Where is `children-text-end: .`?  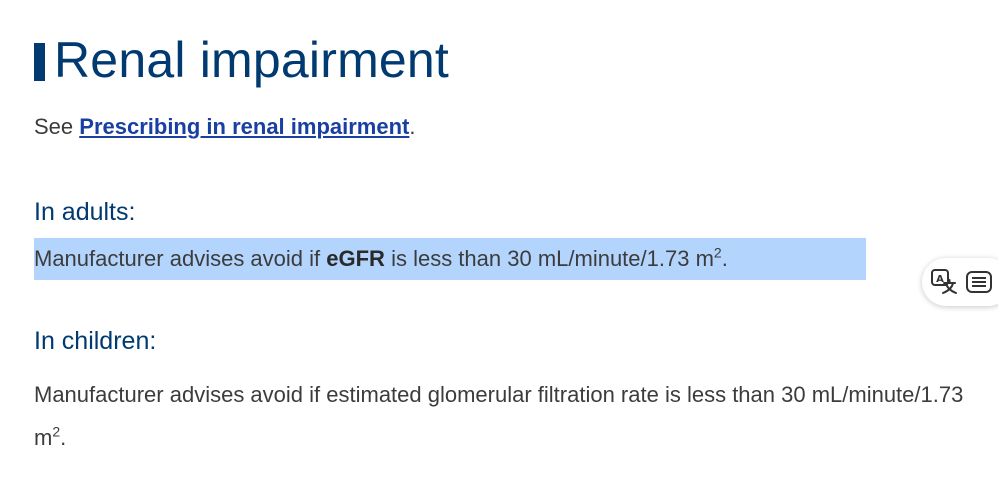
children-text-end: . is located at coordinates (63, 437).